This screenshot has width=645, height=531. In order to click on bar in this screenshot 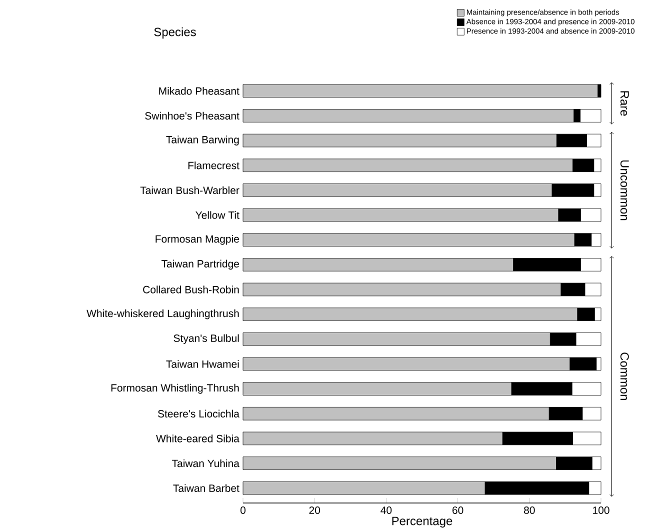, I will do `click(420, 91)`.